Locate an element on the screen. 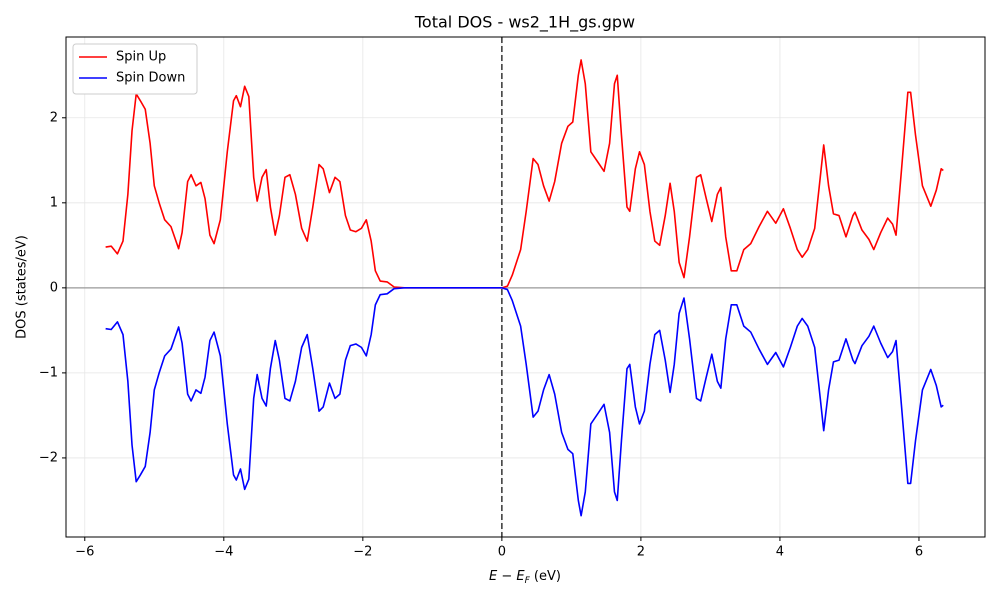 The width and height of the screenshot is (1000, 600). legend-label: Spin Down is located at coordinates (150, 78).